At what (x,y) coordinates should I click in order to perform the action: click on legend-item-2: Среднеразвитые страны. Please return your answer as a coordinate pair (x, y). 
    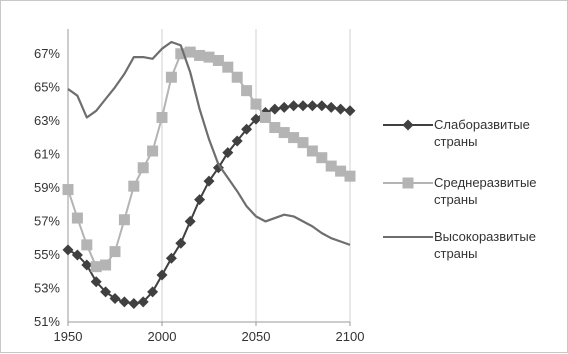
    Looking at the image, I should click on (460, 191).